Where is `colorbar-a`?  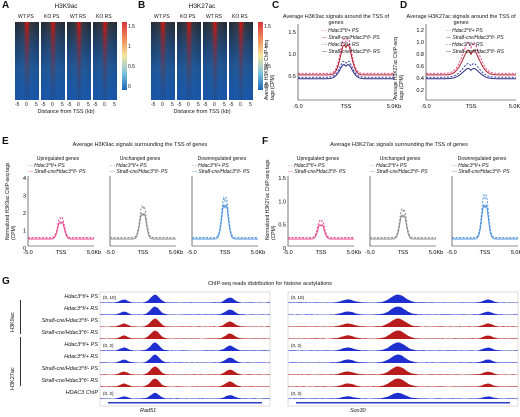 colorbar-a is located at coordinates (124, 56).